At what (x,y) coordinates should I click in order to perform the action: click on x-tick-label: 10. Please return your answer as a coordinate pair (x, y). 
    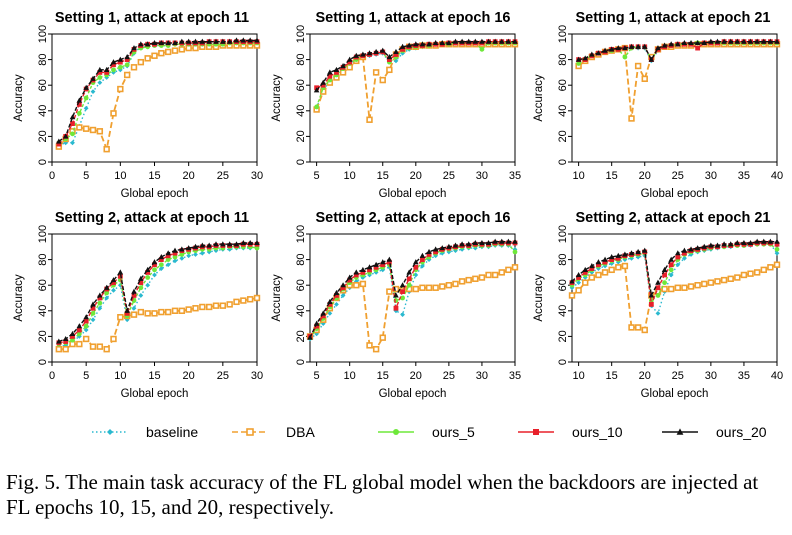
    Looking at the image, I should click on (350, 376).